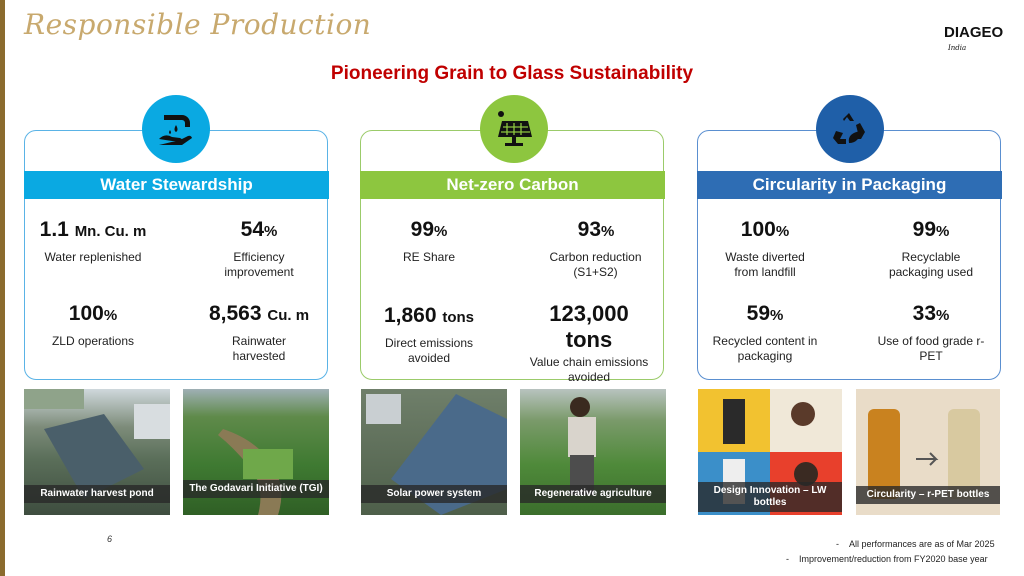 The image size is (1024, 576). Describe the element at coordinates (97, 494) in the screenshot. I see `photo-caption: Rainwater harvest pond` at that location.